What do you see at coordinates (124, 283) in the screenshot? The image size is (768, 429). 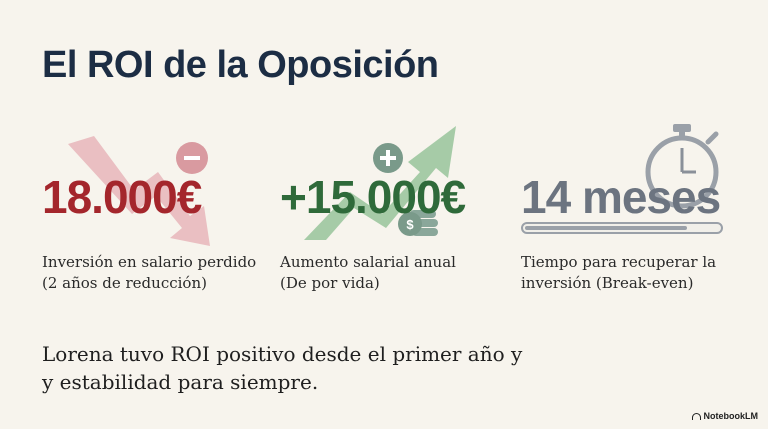 I see `stat-investment-description-line: (2 años de reducción)` at bounding box center [124, 283].